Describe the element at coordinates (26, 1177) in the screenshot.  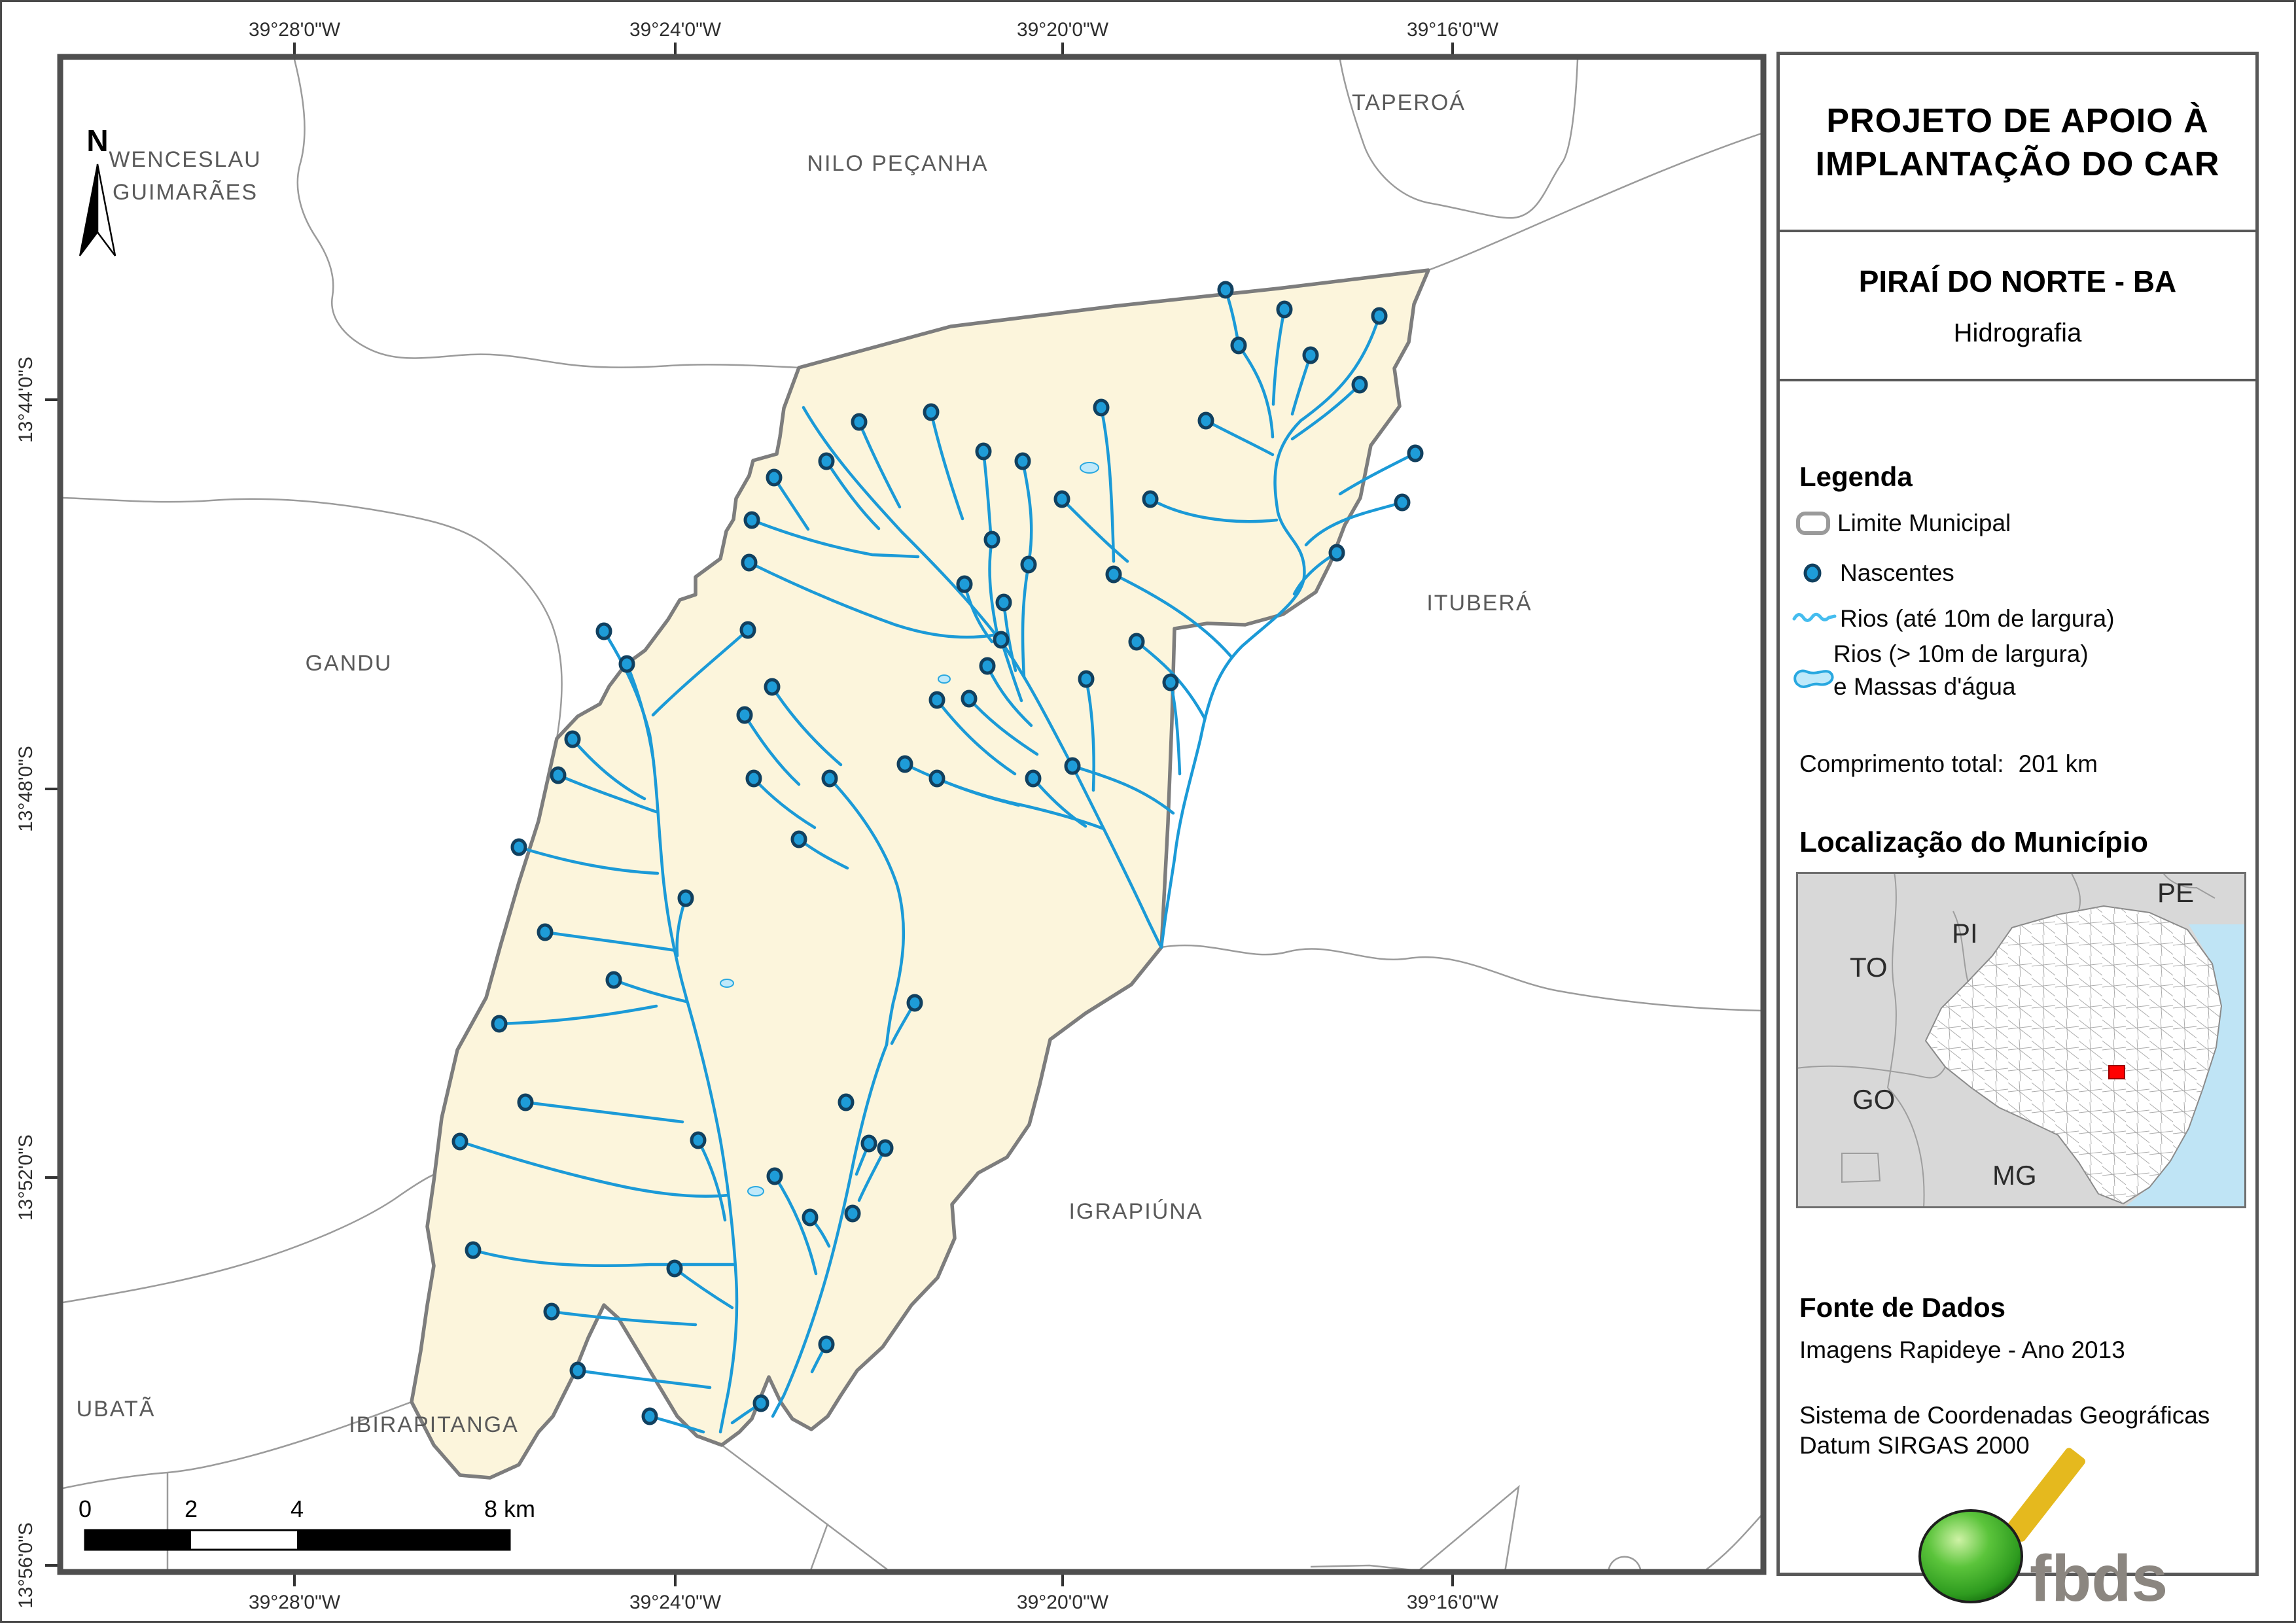
I see `latitude-label-left: 13°52'0"S` at that location.